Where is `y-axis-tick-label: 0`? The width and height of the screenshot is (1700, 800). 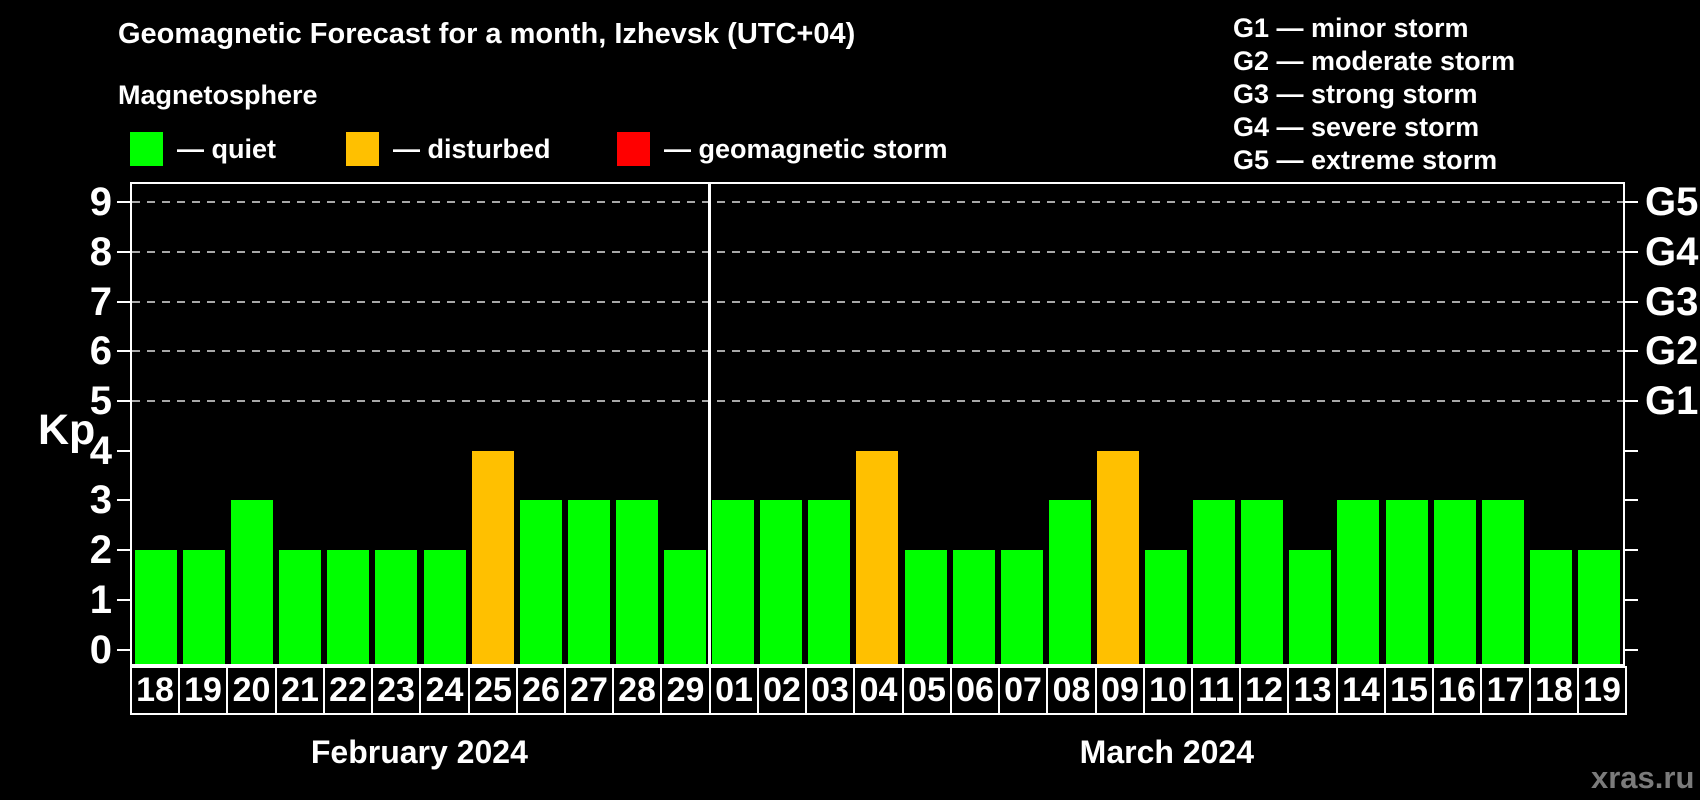
y-axis-tick-label: 0 is located at coordinates (100, 649).